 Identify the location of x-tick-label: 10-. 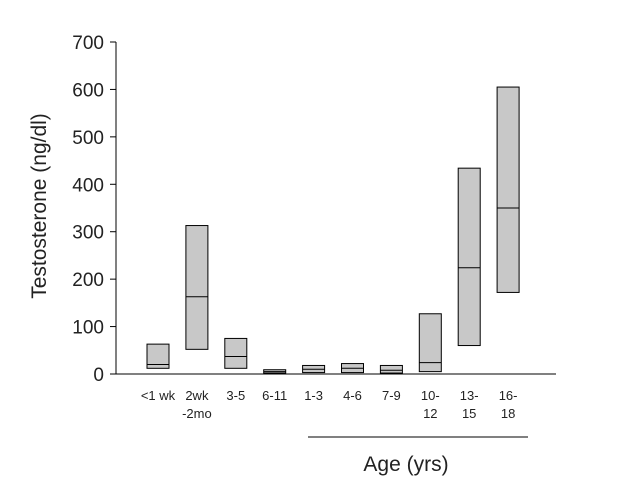
(430, 395).